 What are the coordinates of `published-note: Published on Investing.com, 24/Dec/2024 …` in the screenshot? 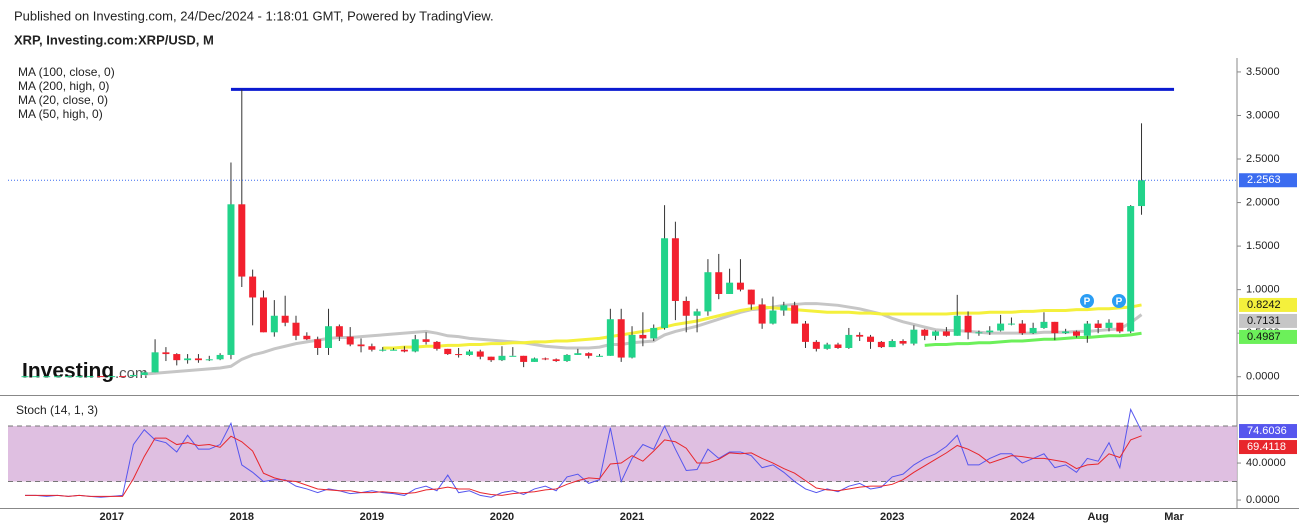 It's located at (254, 15).